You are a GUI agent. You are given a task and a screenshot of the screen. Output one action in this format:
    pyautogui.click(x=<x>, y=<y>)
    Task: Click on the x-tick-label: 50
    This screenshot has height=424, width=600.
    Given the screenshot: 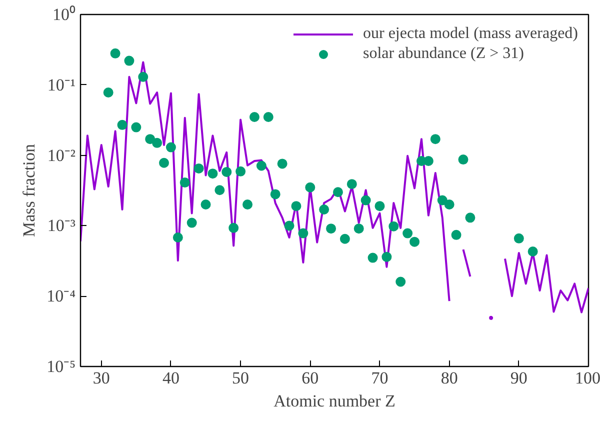 What is the action you would take?
    pyautogui.click(x=241, y=378)
    